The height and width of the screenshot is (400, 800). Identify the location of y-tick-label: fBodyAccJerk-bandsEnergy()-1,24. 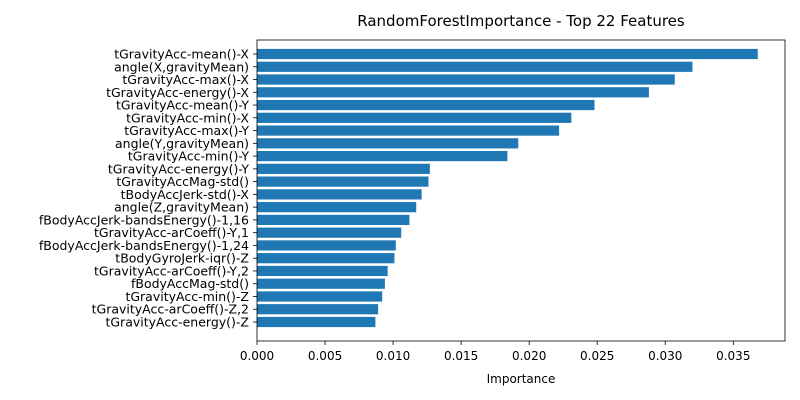
(144, 245).